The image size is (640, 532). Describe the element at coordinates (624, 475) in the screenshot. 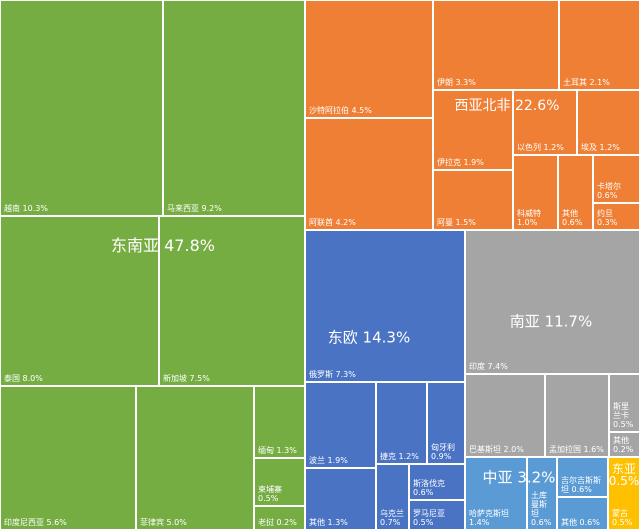

I see `east-asia-region-label: 东亚 0.5%` at that location.